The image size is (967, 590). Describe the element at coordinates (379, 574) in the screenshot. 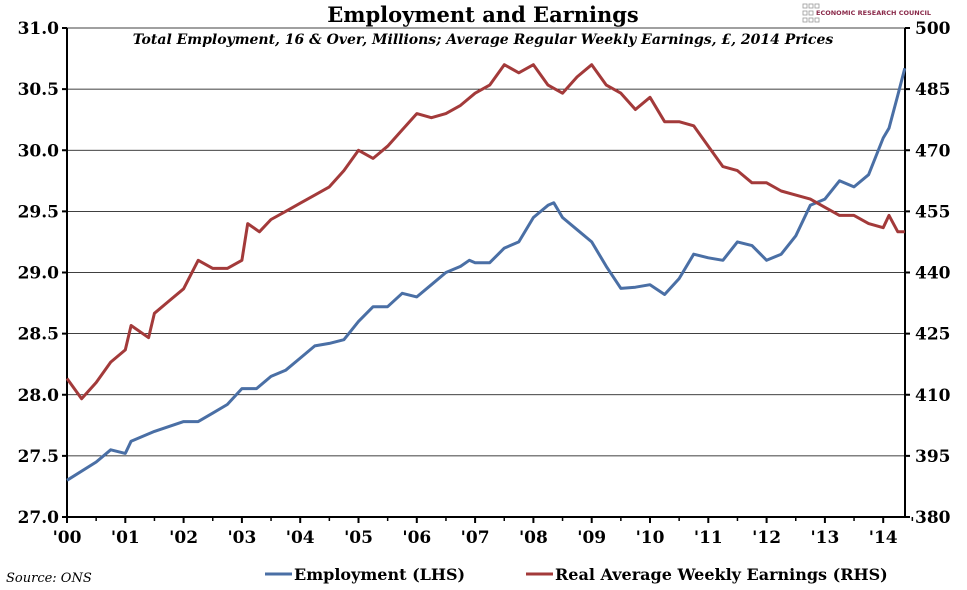

I see `legend-label-employment: Employment (LHS)` at that location.